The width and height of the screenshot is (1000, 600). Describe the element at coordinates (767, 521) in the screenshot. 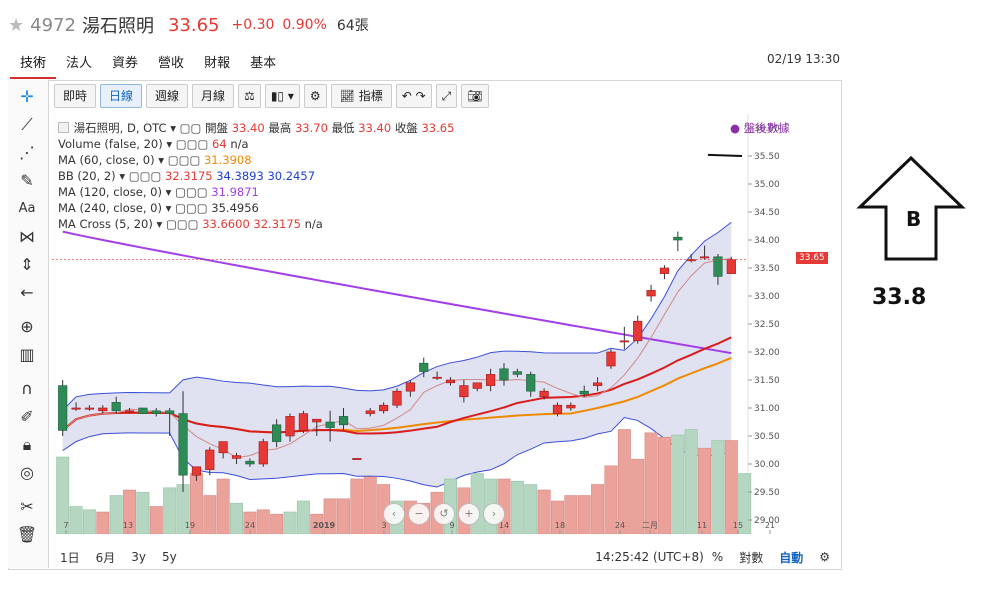

I see `y-tick-label: 29.00` at that location.